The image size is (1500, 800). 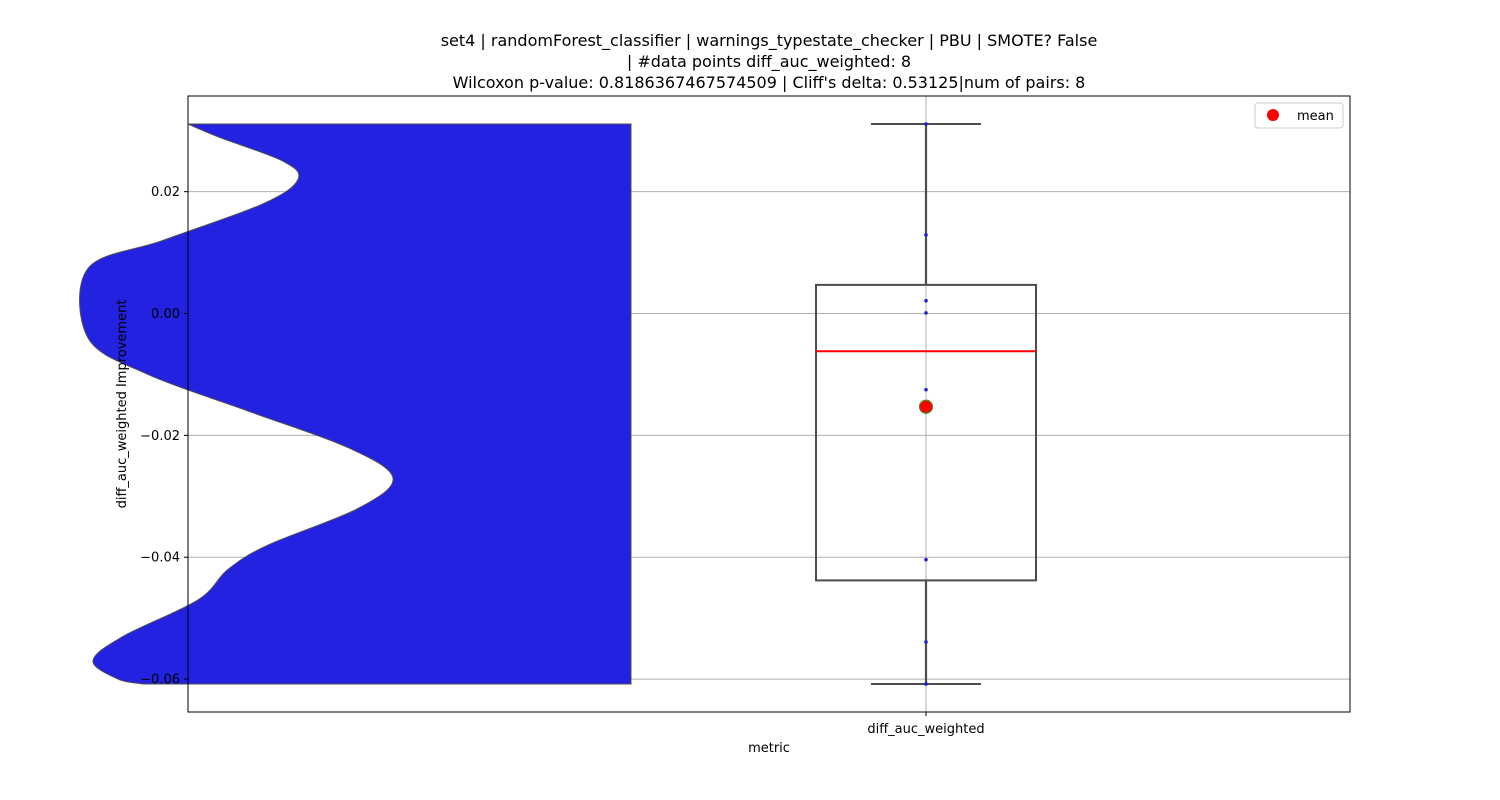 I want to click on title-line-2: | #data points diff_auc_weighted: 8, so click(x=769, y=62).